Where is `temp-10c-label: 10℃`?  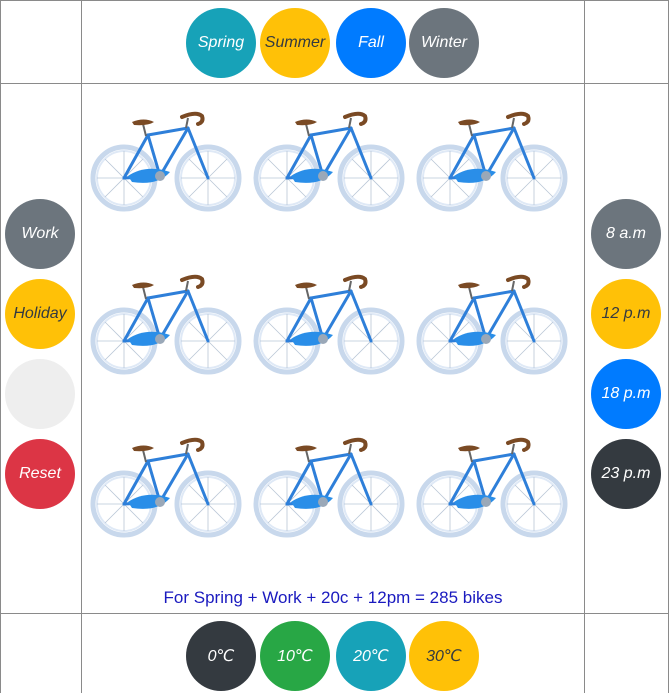
temp-10c-label: 10℃ is located at coordinates (295, 656).